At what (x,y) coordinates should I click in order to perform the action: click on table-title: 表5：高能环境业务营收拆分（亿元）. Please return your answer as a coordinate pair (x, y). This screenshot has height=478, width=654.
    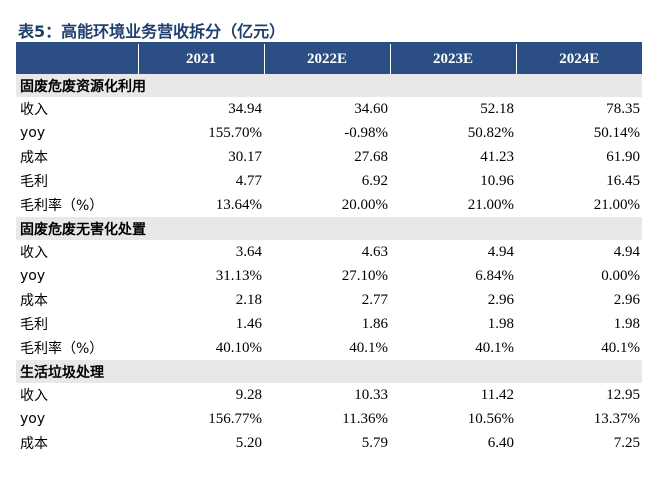
    Looking at the image, I should click on (152, 31).